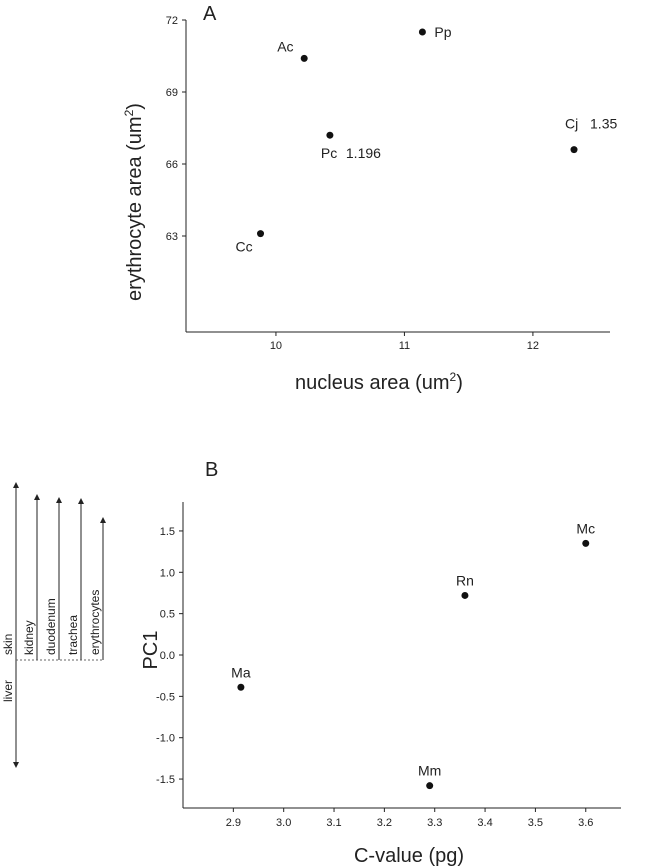 The image size is (650, 868). What do you see at coordinates (73, 635) in the screenshot?
I see `label-trachea: trachea` at bounding box center [73, 635].